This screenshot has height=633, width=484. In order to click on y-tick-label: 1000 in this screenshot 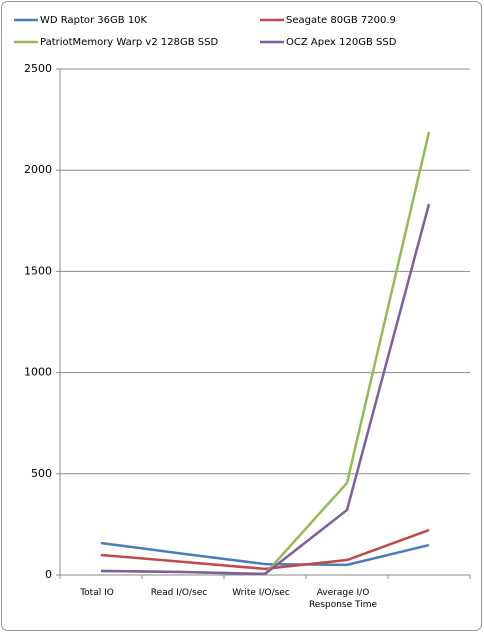, I will do `click(38, 372)`.